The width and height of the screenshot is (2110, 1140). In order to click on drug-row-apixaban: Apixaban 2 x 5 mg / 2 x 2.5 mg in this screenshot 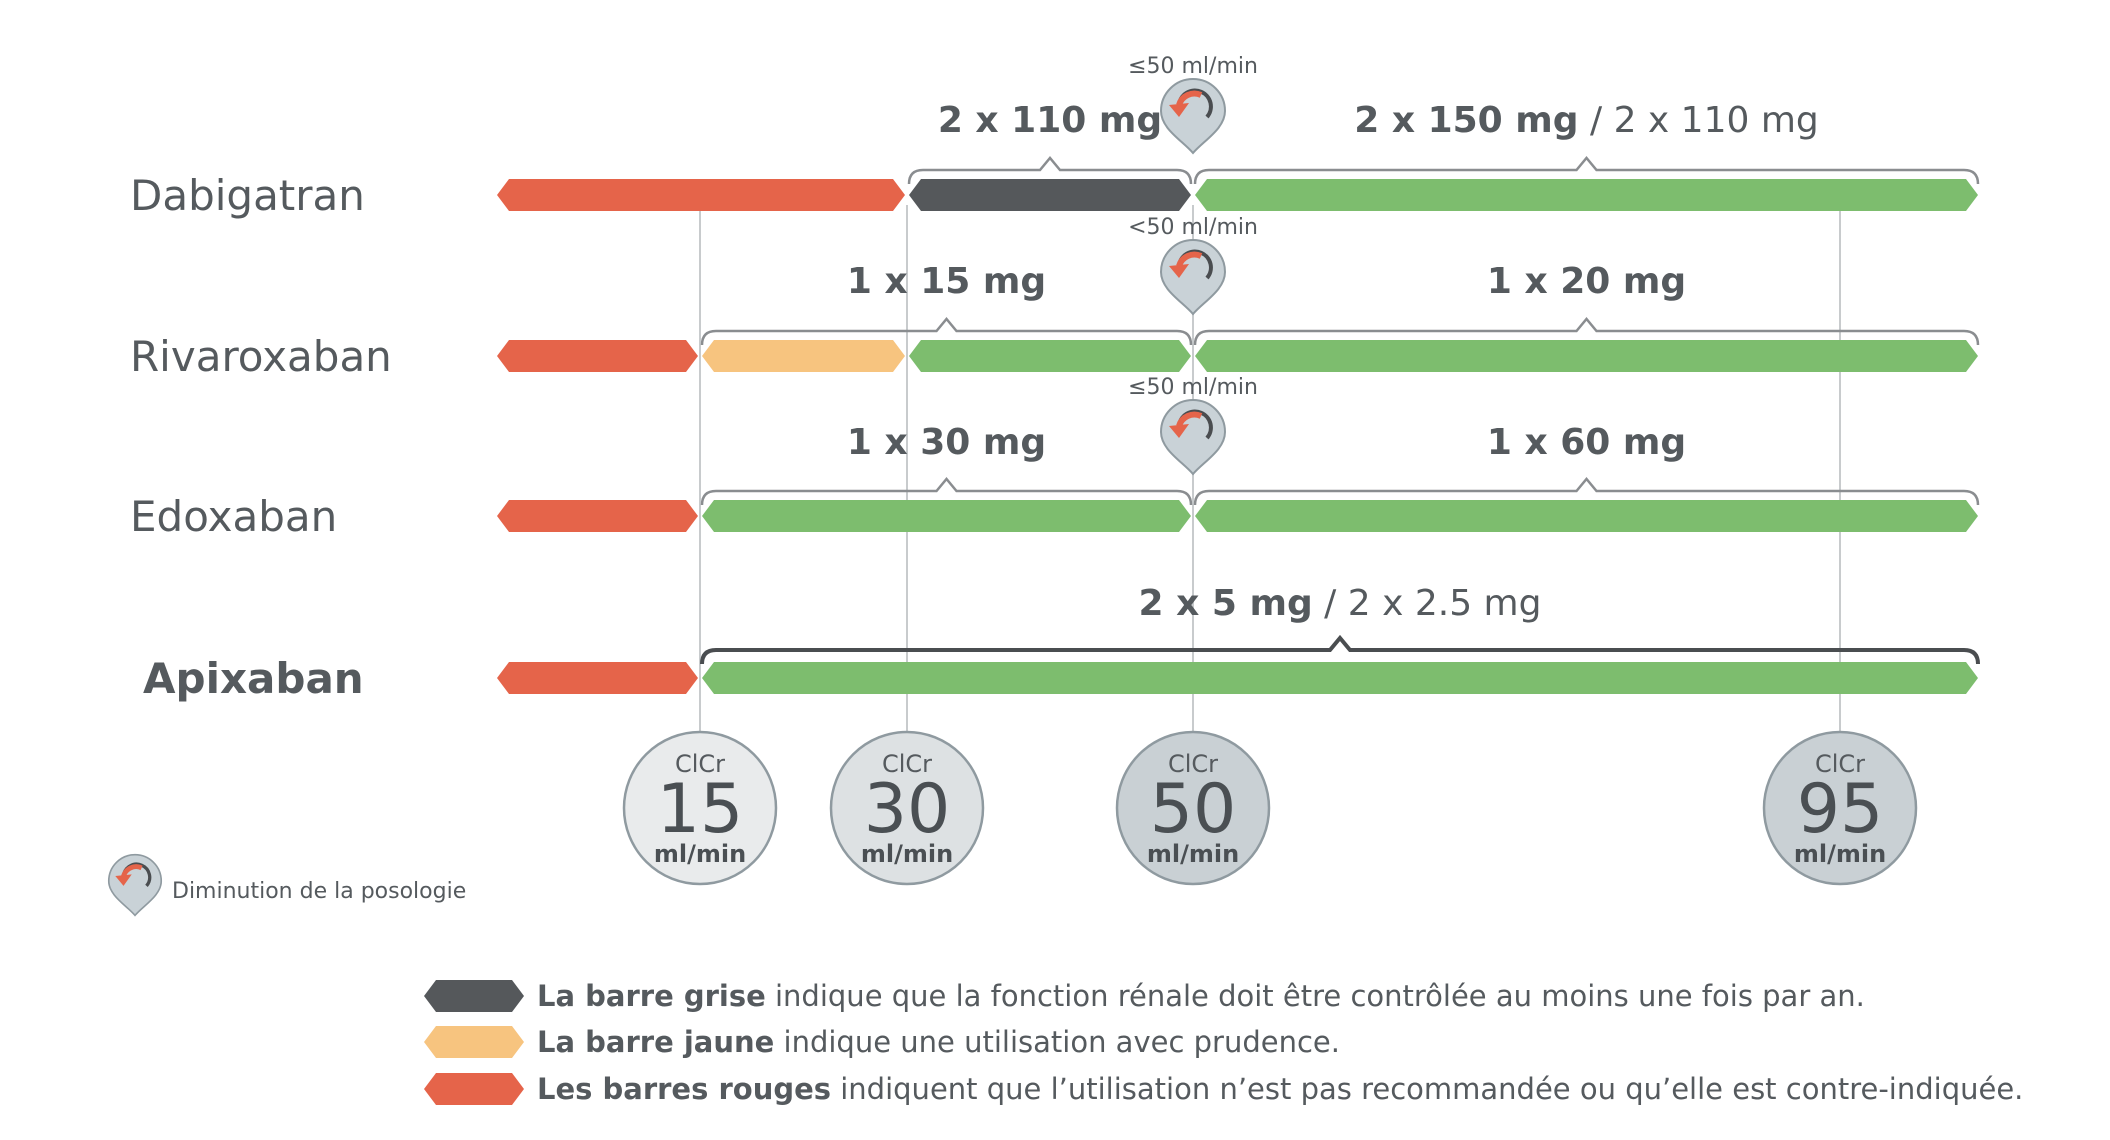, I will do `click(1061, 643)`.